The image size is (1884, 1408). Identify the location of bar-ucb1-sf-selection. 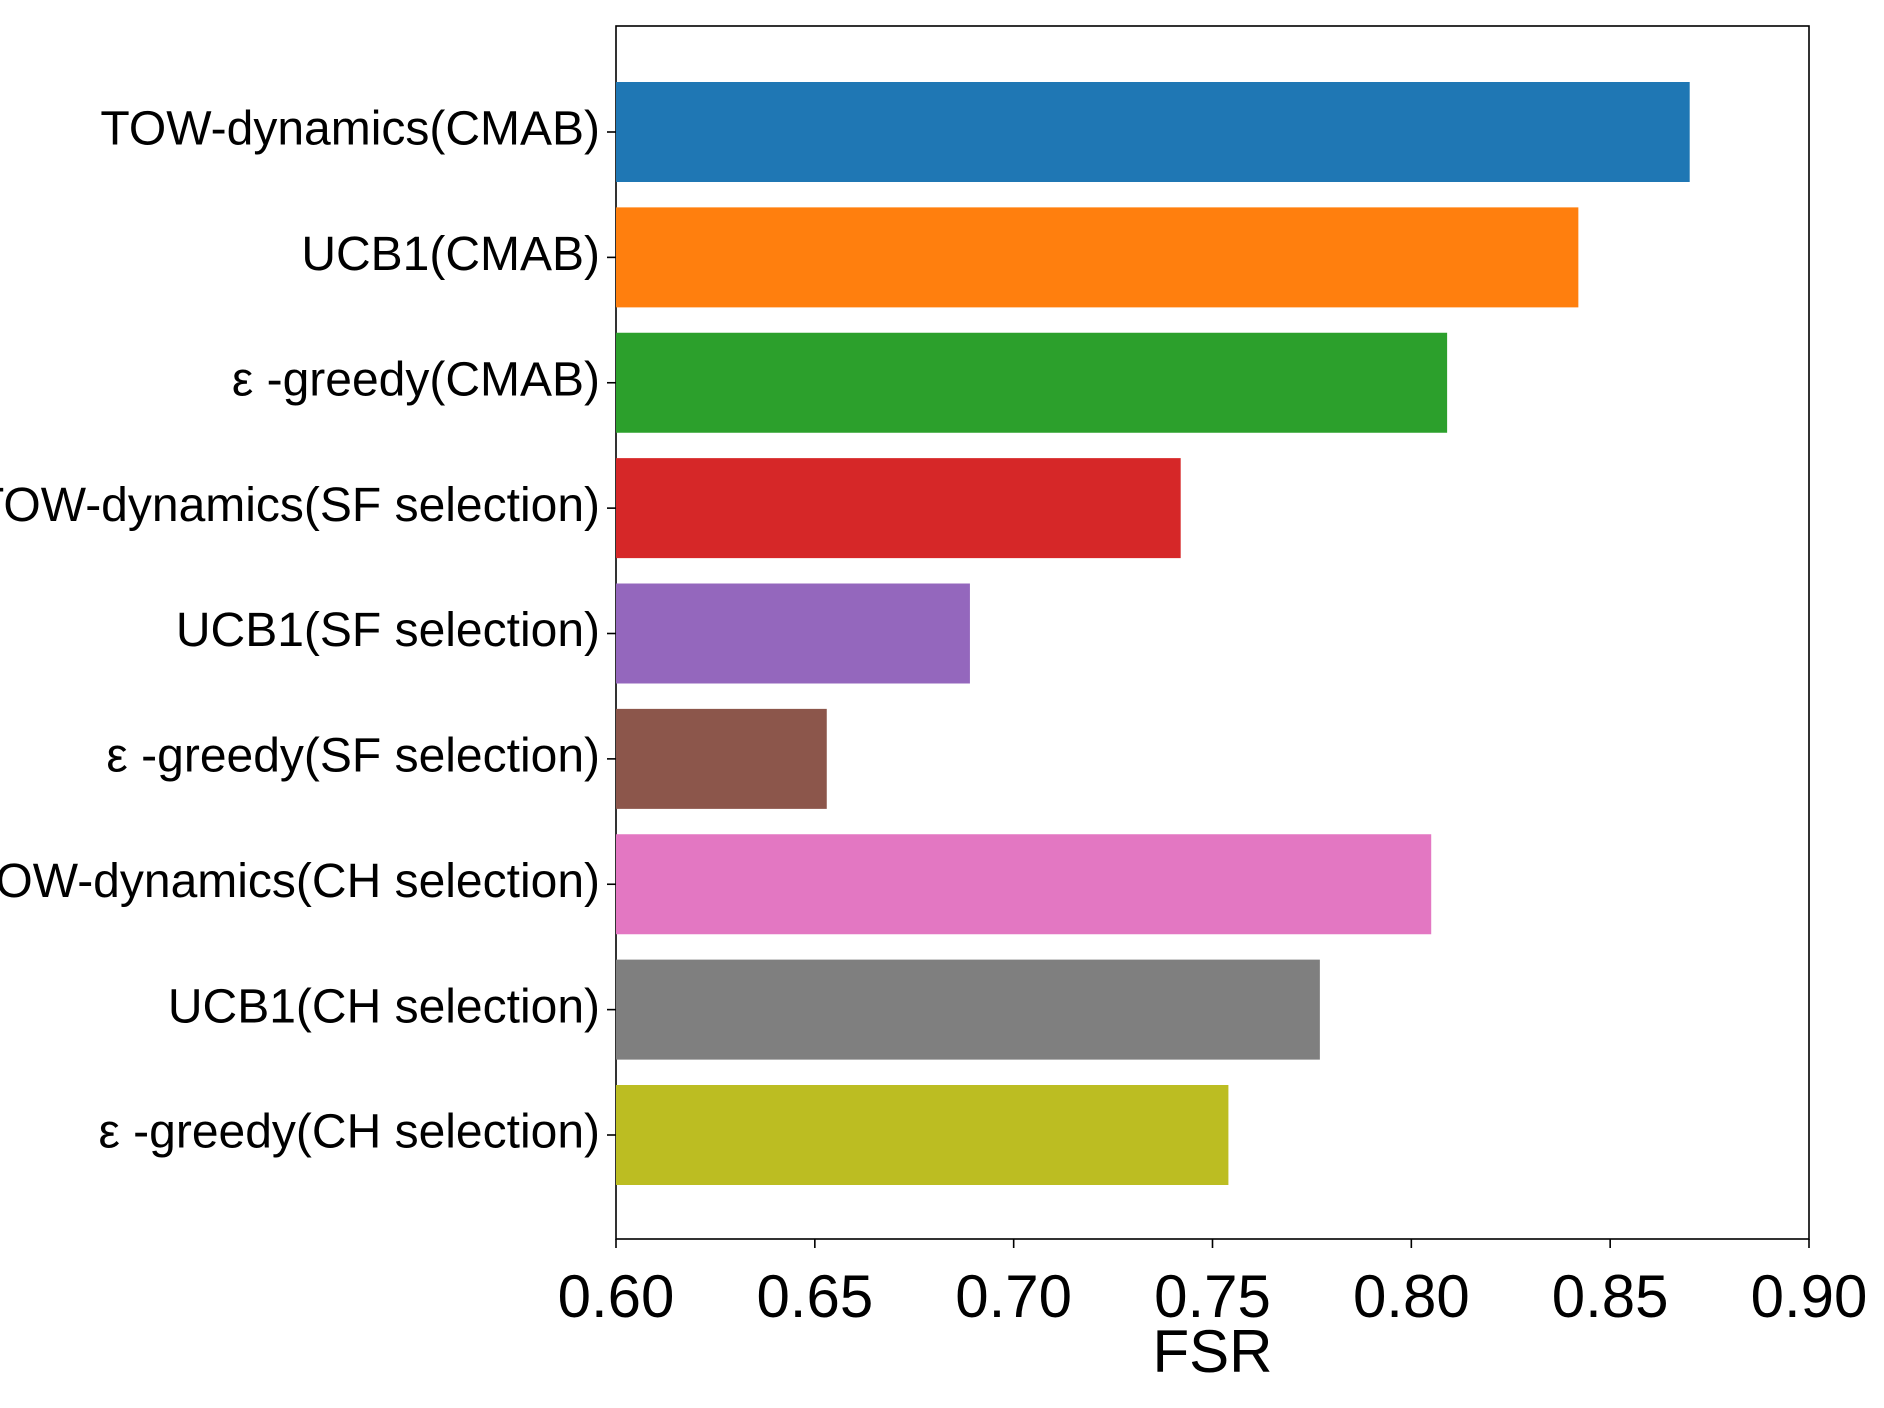
(793, 633).